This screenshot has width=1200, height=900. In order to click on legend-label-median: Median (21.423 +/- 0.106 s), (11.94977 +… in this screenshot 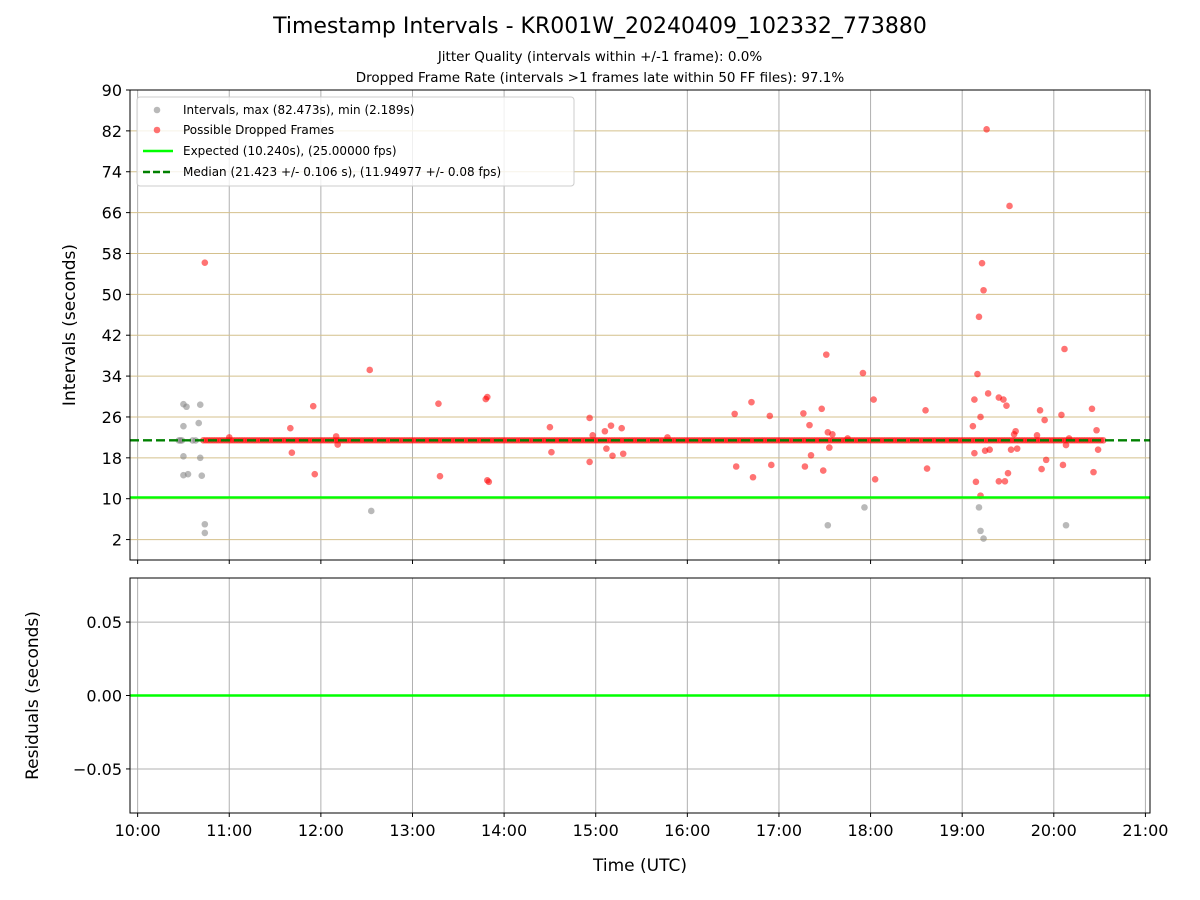, I will do `click(342, 172)`.